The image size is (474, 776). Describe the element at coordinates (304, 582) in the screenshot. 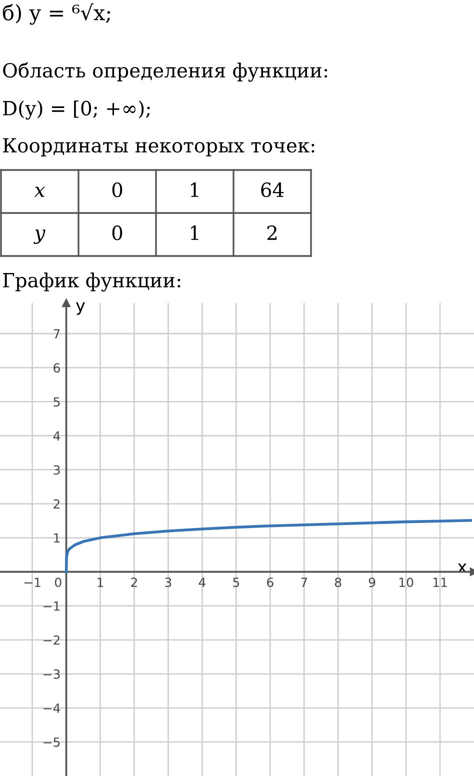

I see `x-tick-label: 7` at that location.